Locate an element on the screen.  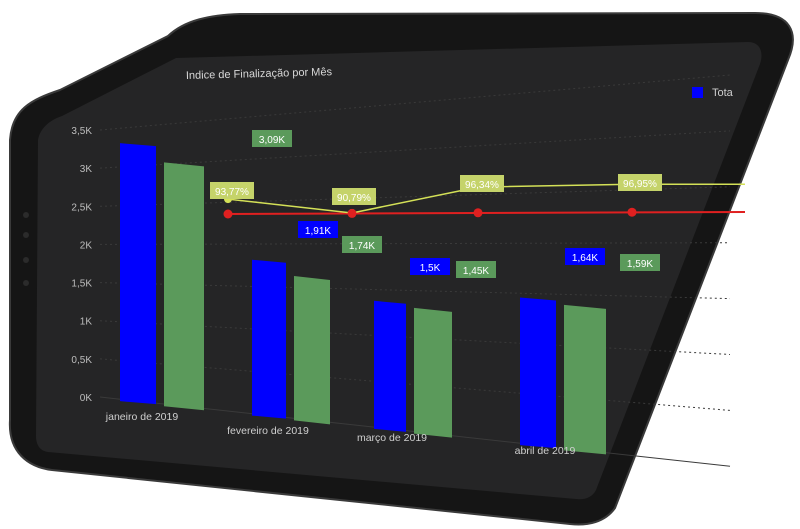
reference-line is located at coordinates (485, 213).